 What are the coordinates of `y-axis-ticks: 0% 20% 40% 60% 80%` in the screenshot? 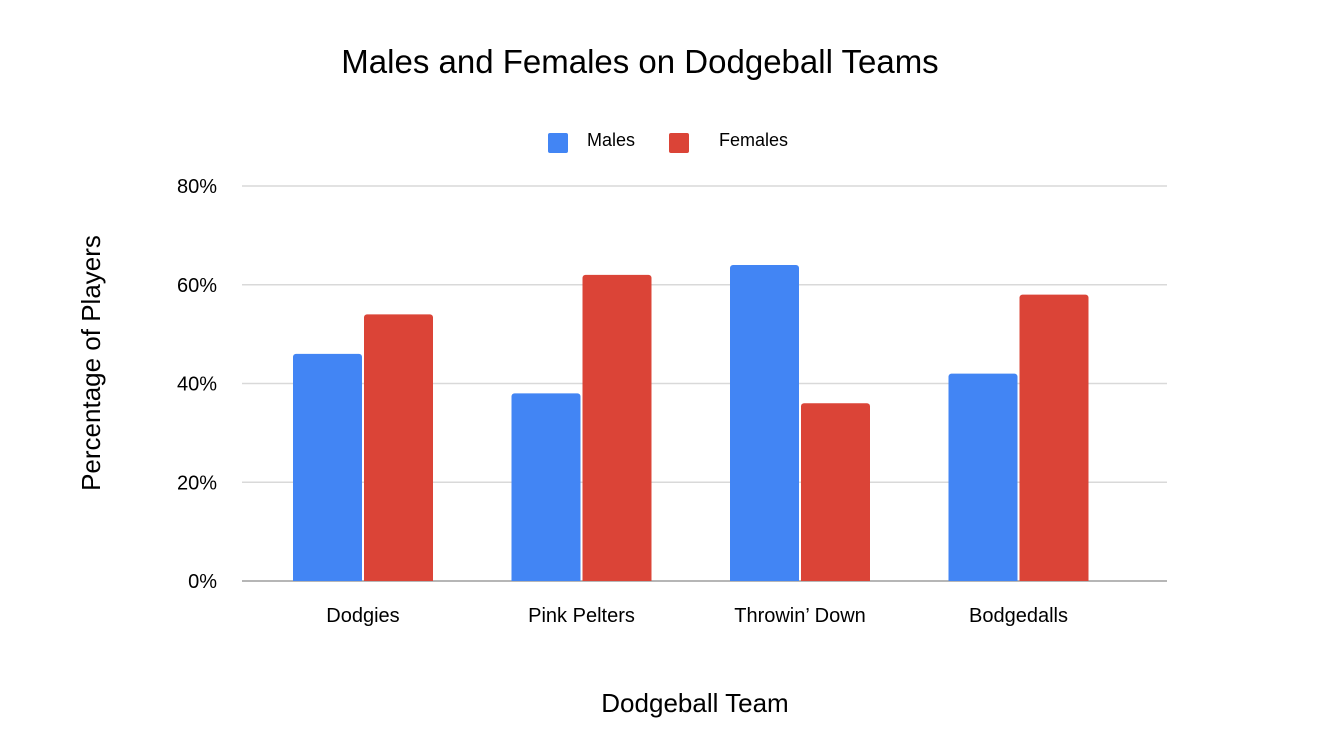 It's located at (197, 384).